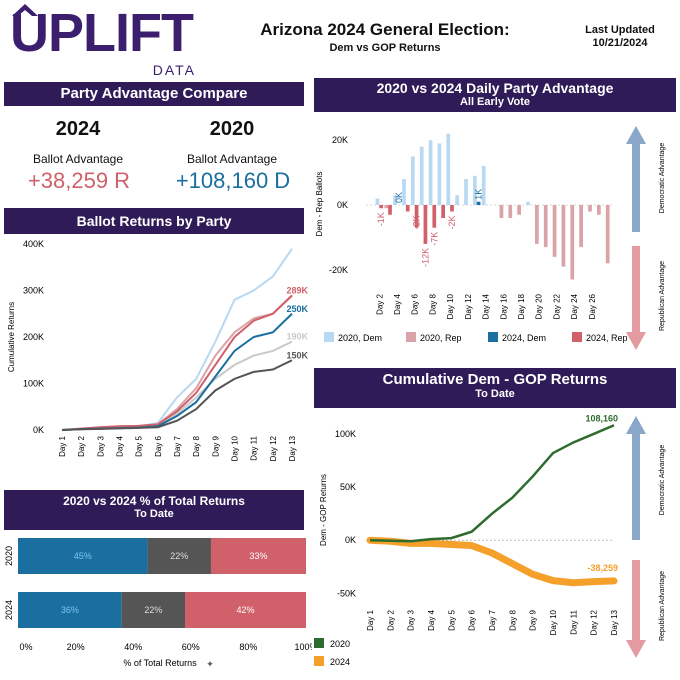 The width and height of the screenshot is (680, 680). I want to click on daily-xtick: Day 24, so click(574, 306).